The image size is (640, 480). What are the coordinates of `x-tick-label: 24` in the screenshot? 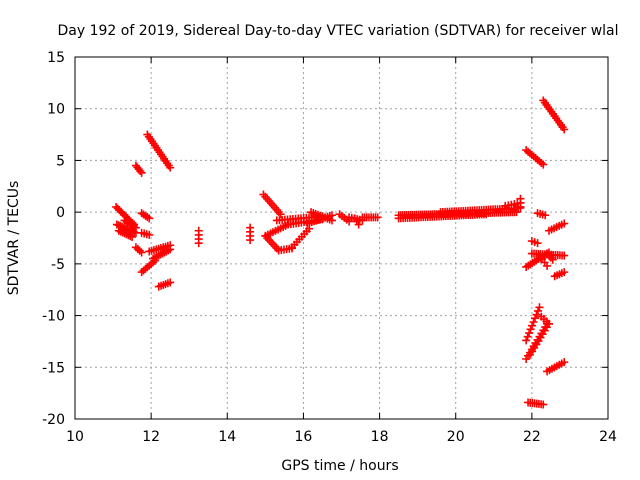 It's located at (608, 437).